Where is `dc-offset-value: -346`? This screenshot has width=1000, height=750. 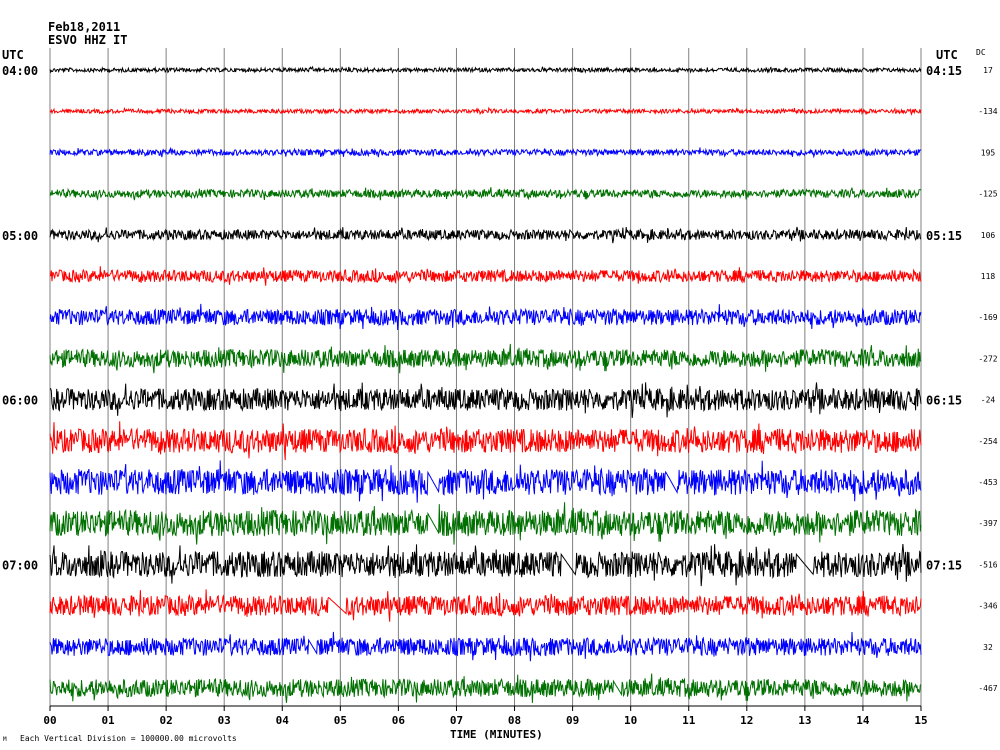
dc-offset-value: -346 is located at coordinates (987, 606).